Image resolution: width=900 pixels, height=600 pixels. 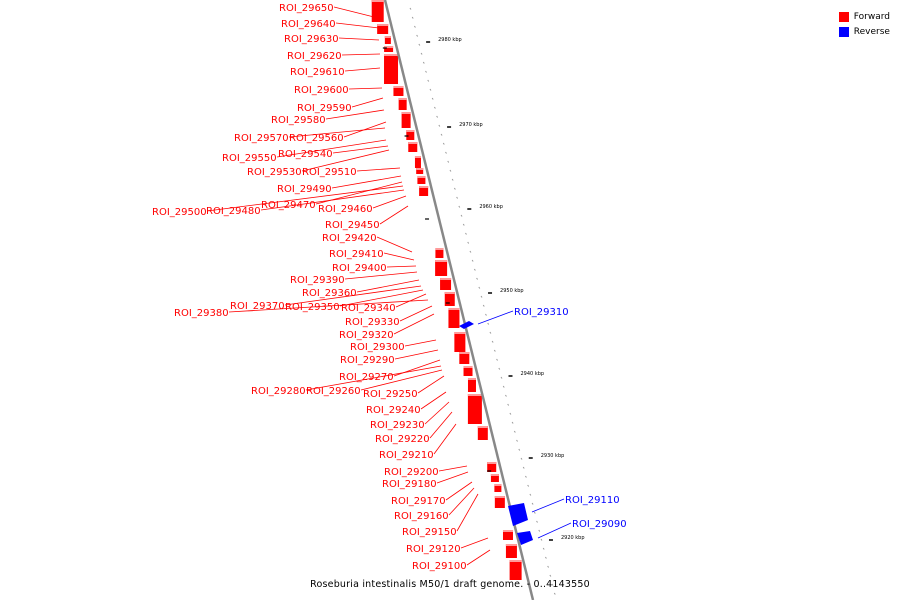 I want to click on forward-gene-label: ROI_29500, so click(x=179, y=212).